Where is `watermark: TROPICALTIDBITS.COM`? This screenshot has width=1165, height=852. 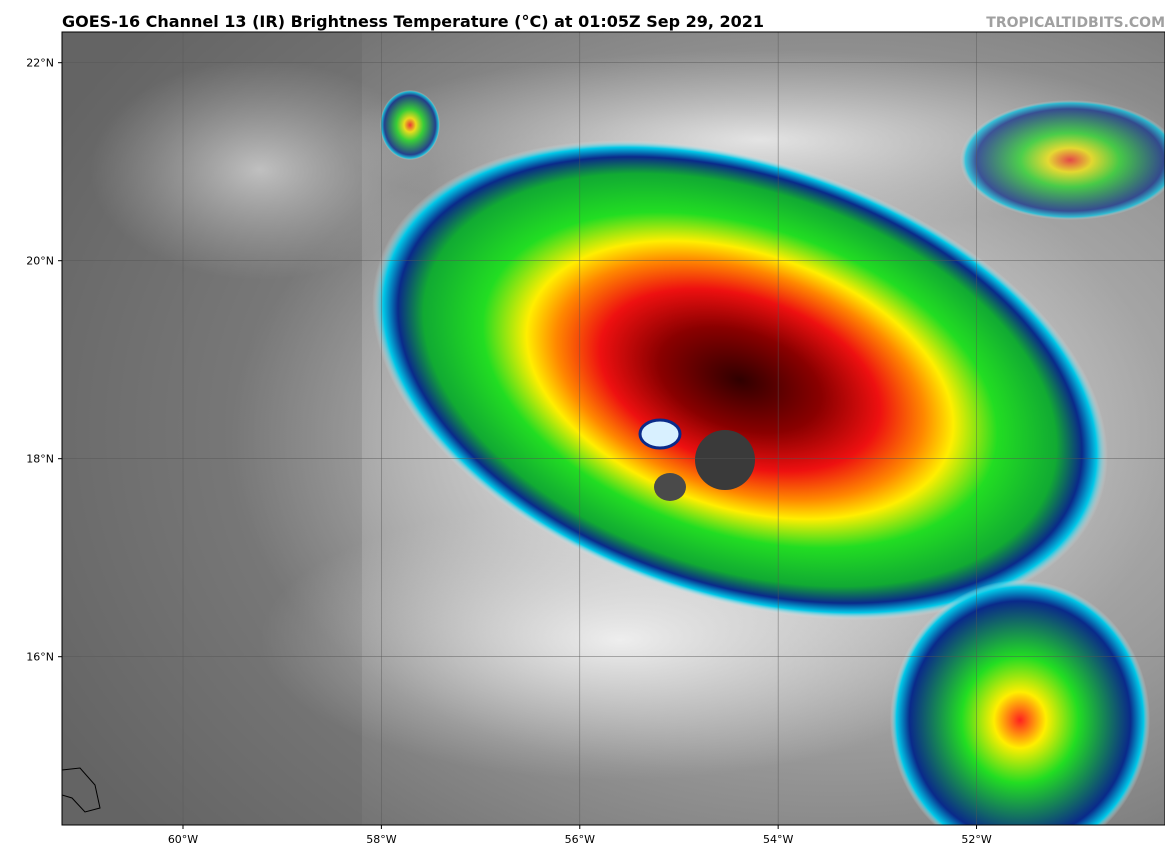 watermark: TROPICALTIDBITS.COM is located at coordinates (1075, 23).